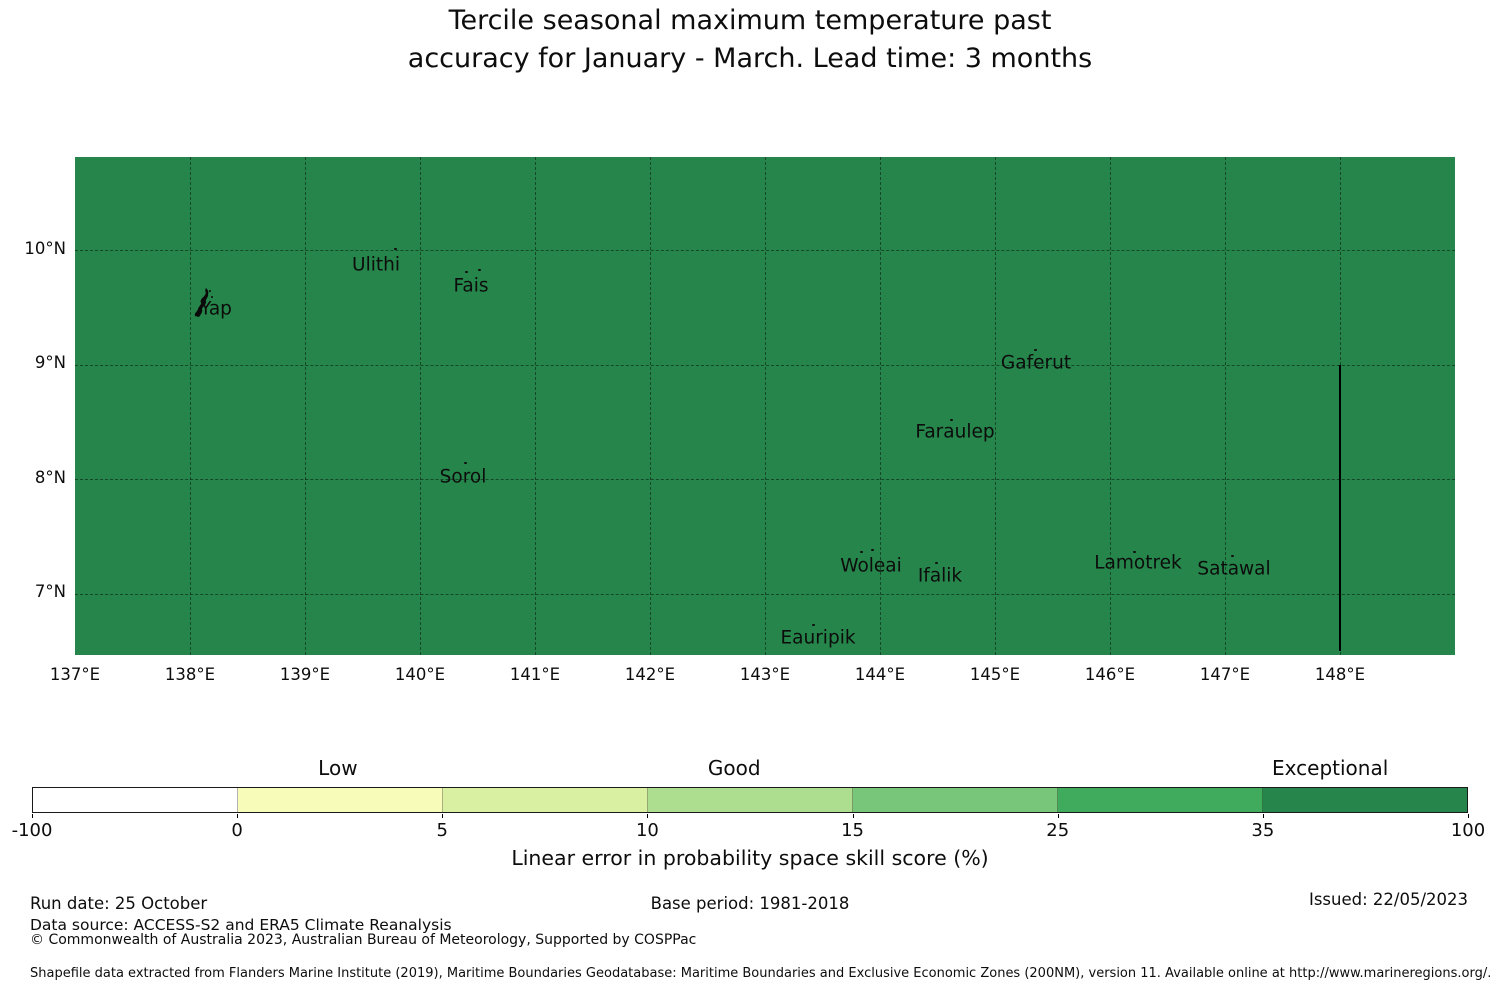  Describe the element at coordinates (1036, 363) in the screenshot. I see `island-label-gaferut: Gaferut` at that location.